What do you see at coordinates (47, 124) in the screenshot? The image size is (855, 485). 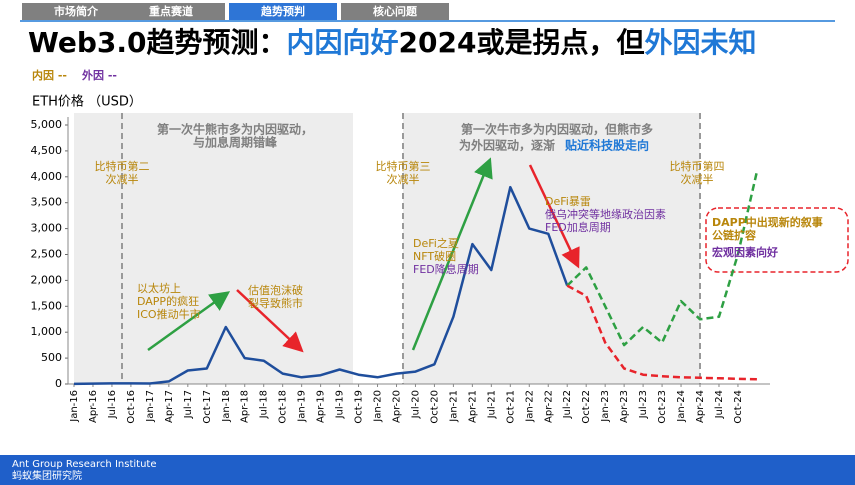 I see `y-tick-label: 5,000` at bounding box center [47, 124].